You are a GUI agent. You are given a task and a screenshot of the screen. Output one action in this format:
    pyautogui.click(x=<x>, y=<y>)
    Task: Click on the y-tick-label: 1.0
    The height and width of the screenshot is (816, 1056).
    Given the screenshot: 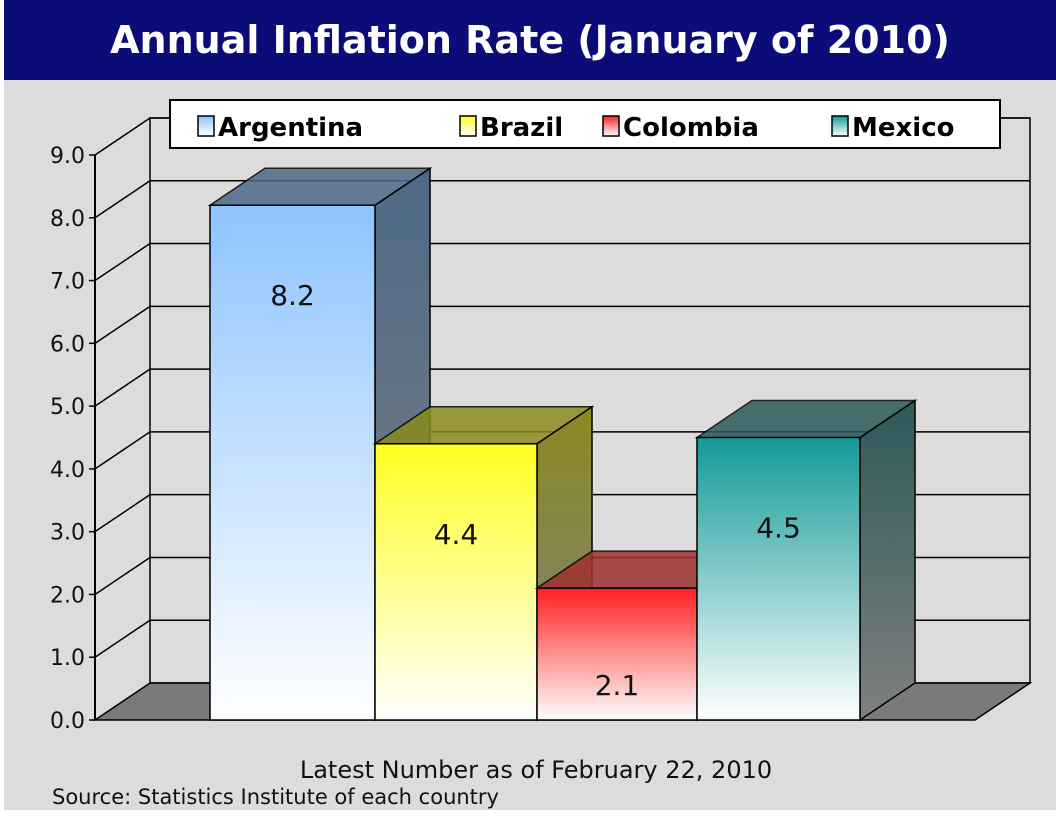 What is the action you would take?
    pyautogui.click(x=67, y=658)
    